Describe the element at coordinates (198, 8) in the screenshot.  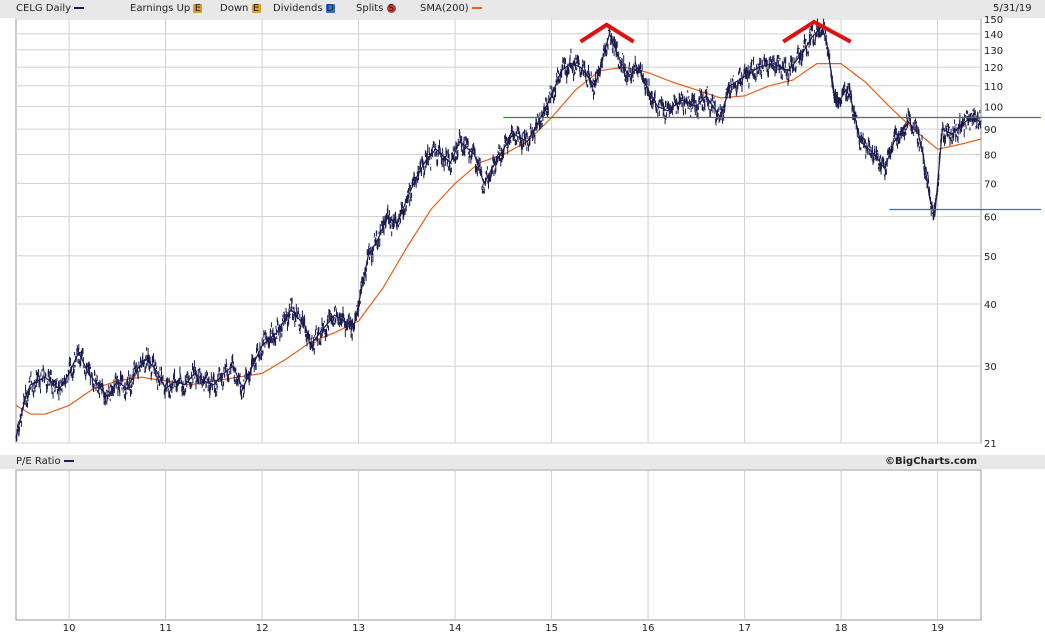
I see `earnings-up-icon: E` at that location.